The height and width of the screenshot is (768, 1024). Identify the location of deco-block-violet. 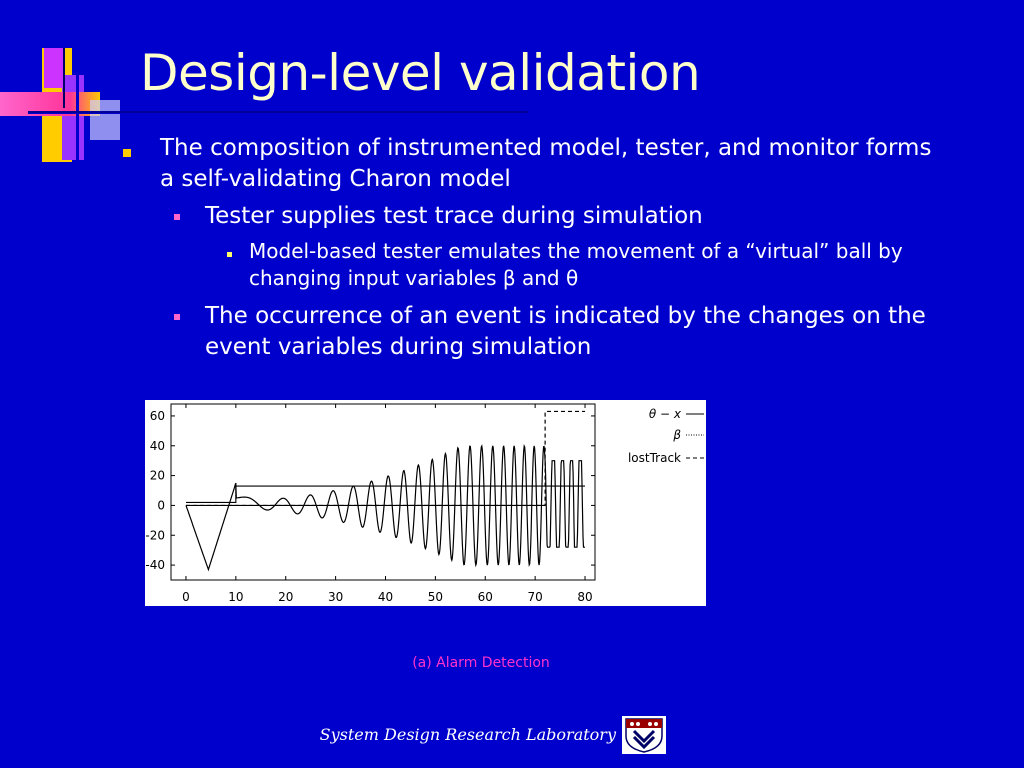
(54, 68).